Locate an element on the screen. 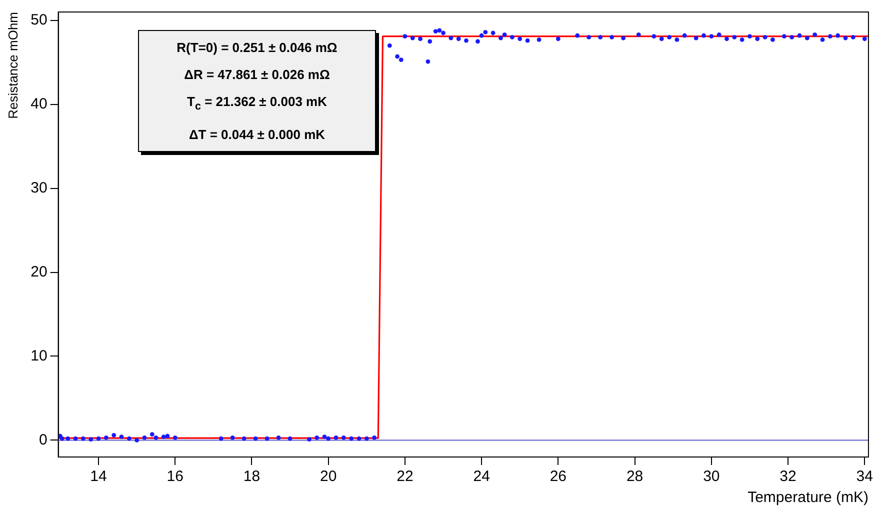  x-tick-label: 34 is located at coordinates (864, 477).